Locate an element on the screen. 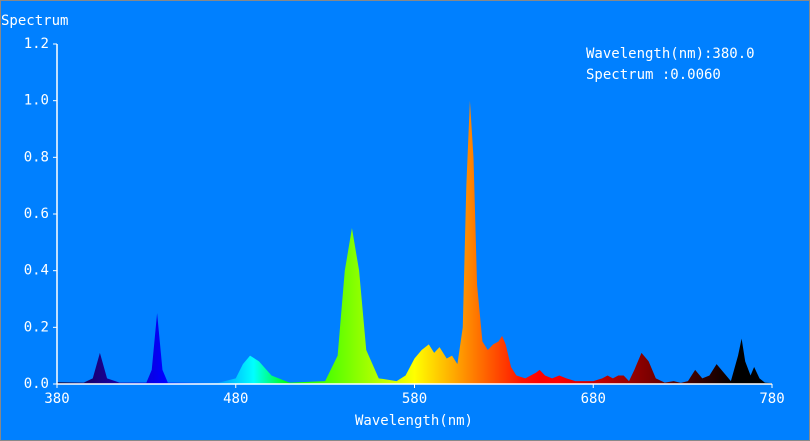  x-axis-title: Wavelength(nm) is located at coordinates (414, 421).